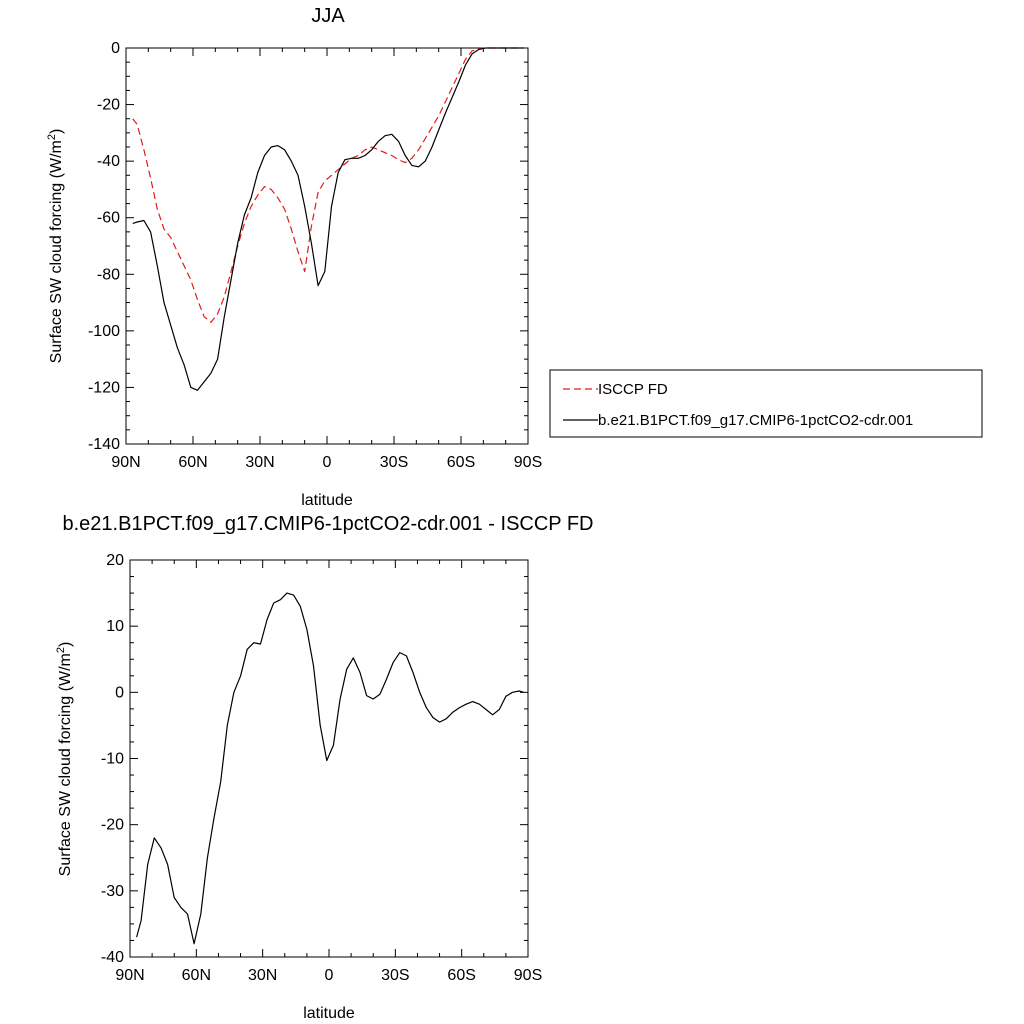 This screenshot has height=1024, width=1024. I want to click on chart-1-x-tick-label: 60N, so click(192, 462).